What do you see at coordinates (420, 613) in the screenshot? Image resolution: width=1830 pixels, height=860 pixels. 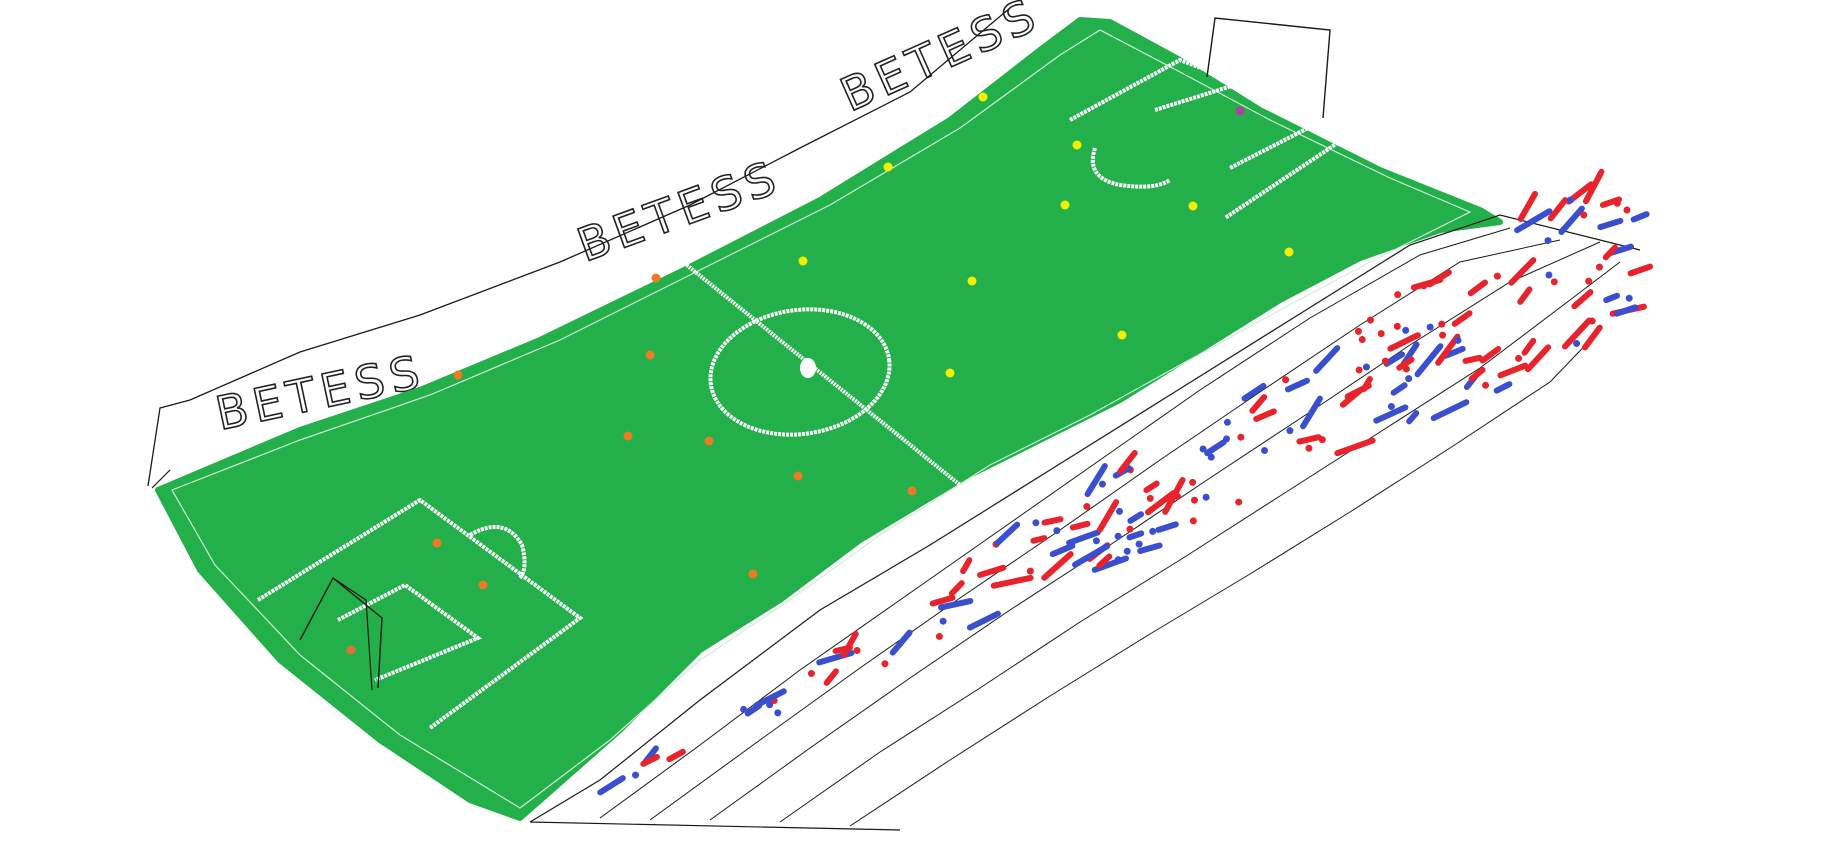 I see `left-penalty-box` at bounding box center [420, 613].